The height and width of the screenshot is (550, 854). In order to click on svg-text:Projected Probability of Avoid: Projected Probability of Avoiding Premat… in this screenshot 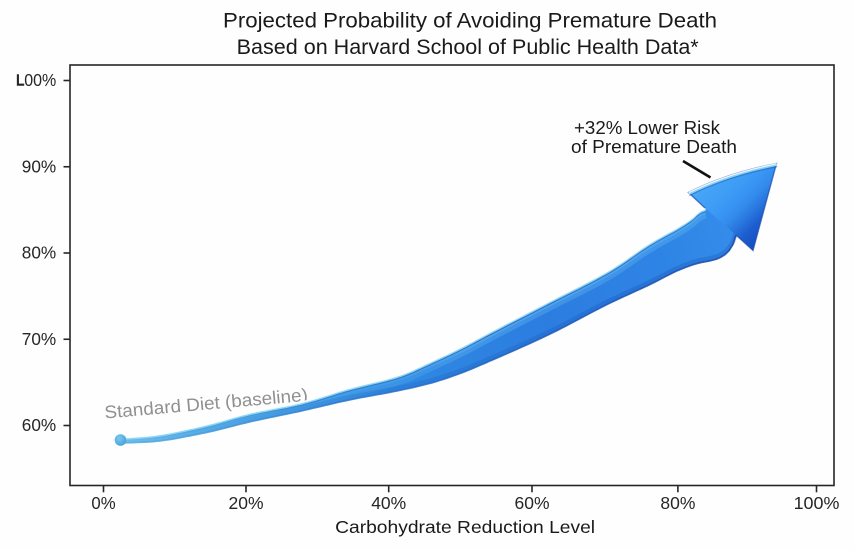, I will do `click(470, 21)`.